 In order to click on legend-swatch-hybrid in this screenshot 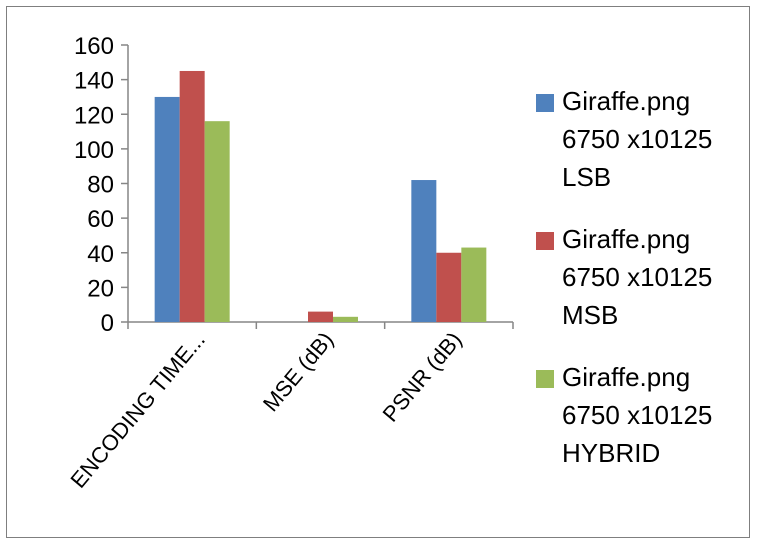, I will do `click(545, 379)`.